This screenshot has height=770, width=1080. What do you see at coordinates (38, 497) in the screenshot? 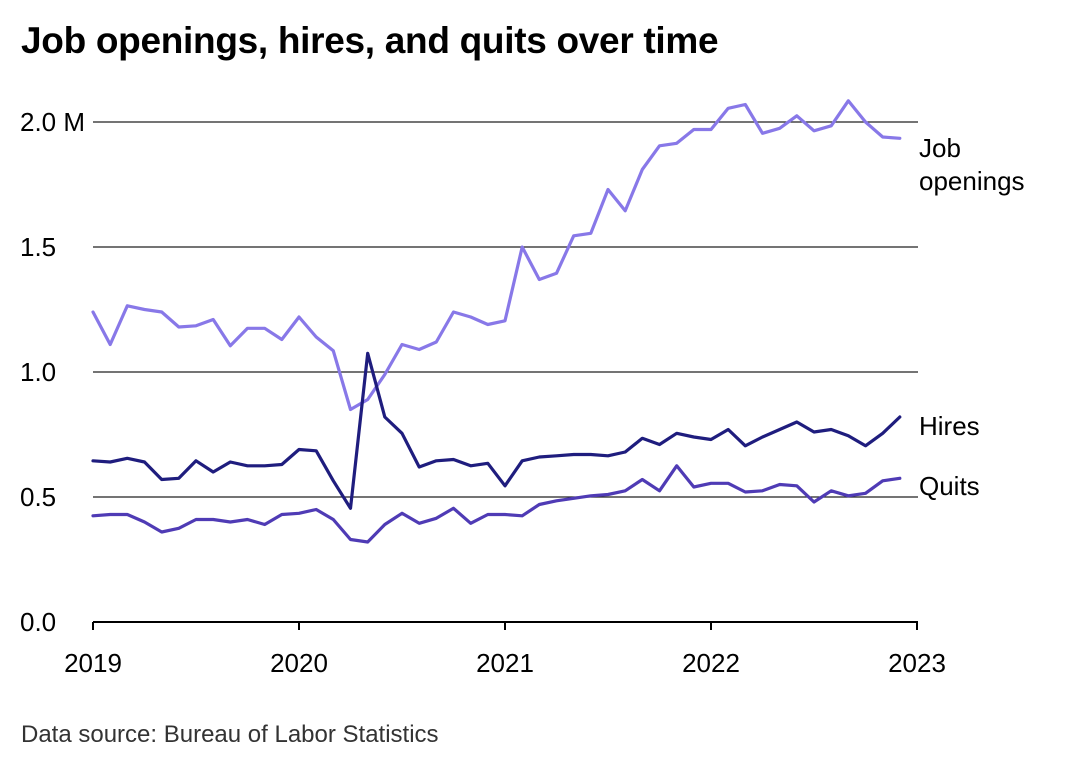
I see `y-tick-label: 0.5` at bounding box center [38, 497].